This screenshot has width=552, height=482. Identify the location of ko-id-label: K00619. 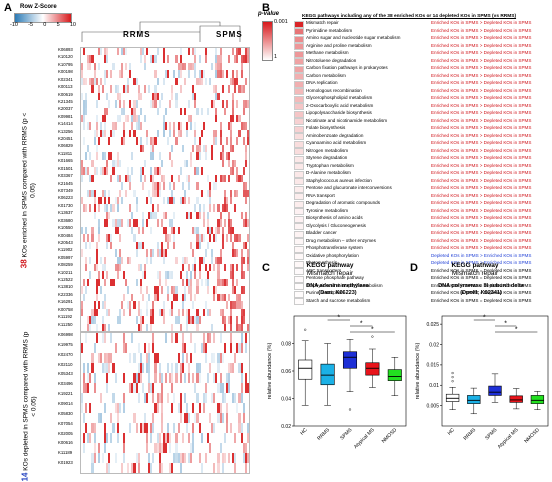
(65, 94).